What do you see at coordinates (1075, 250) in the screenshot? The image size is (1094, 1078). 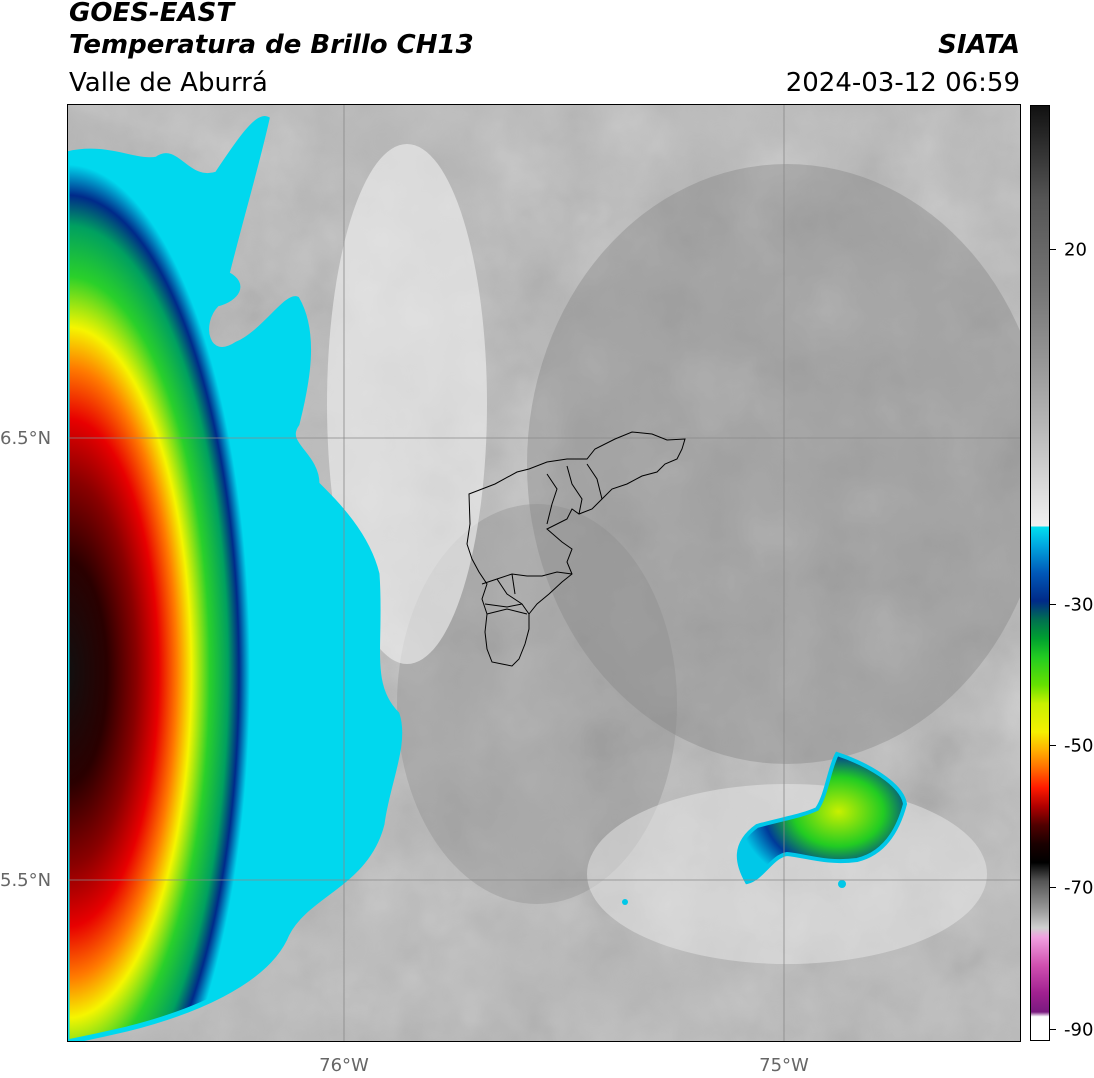 I see `colorbar-label-20: 20` at bounding box center [1075, 250].